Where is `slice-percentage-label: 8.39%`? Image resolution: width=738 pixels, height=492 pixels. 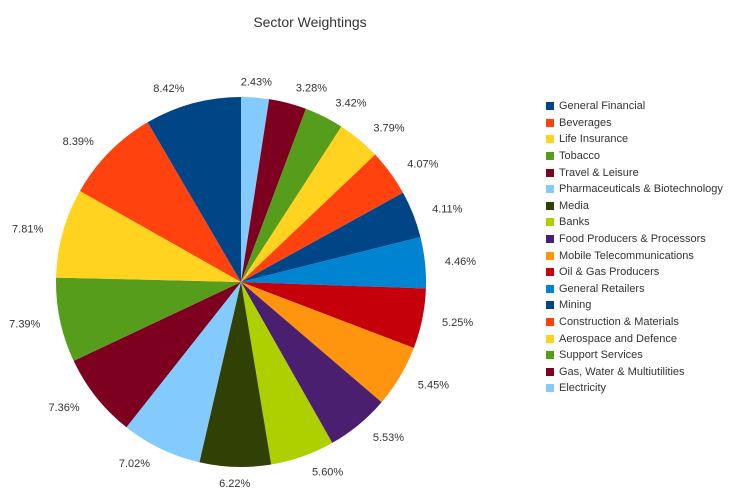 slice-percentage-label: 8.39% is located at coordinates (78, 142).